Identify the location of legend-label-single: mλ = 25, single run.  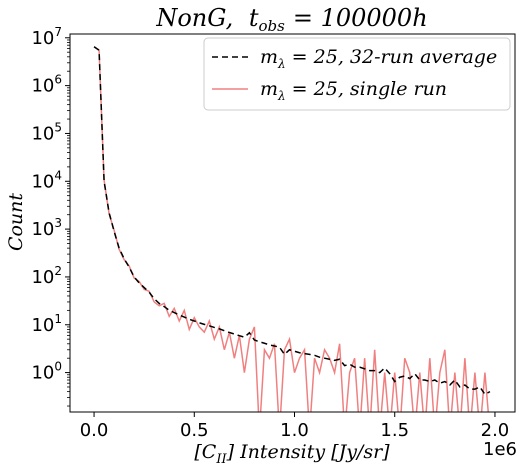
(353, 90).